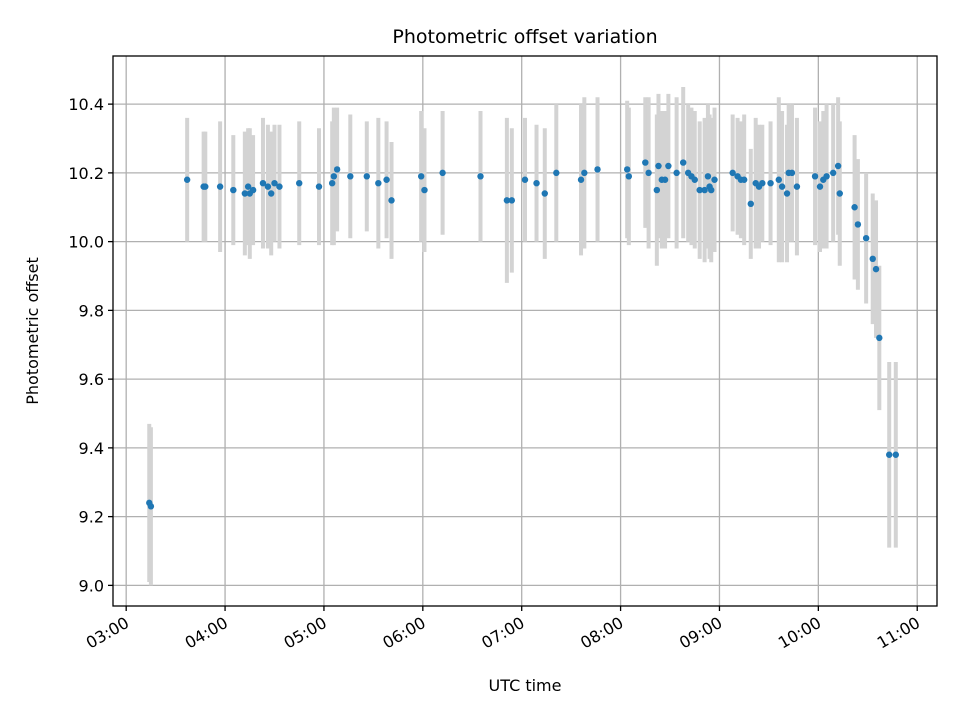  Describe the element at coordinates (32, 331) in the screenshot. I see `y-axis-label: Photometric offset` at that location.